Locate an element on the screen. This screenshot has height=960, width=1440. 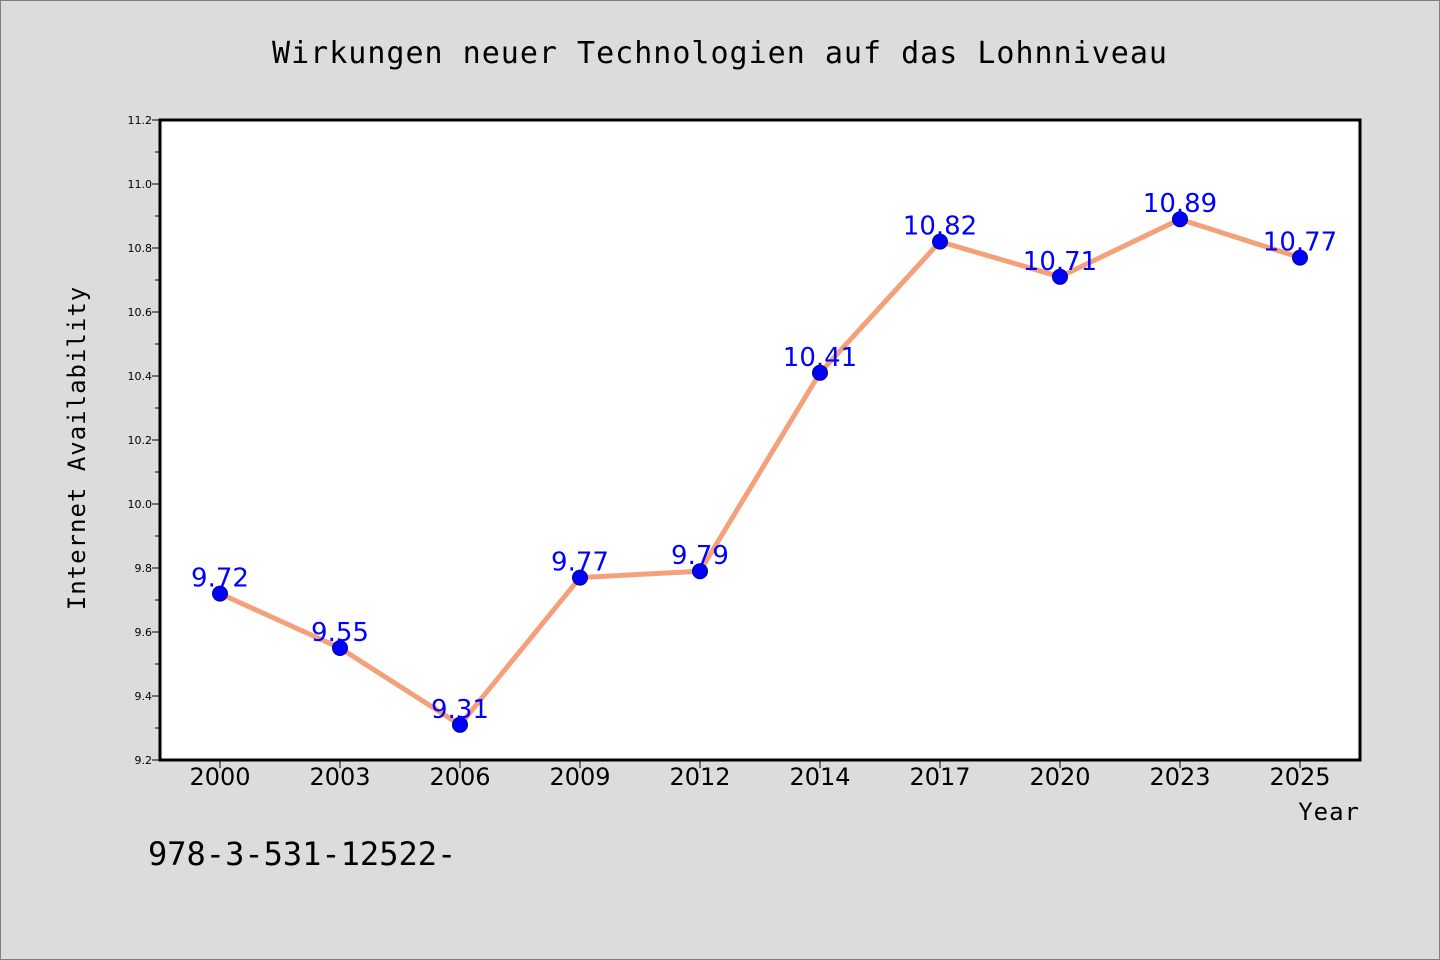
y-axis: 9.2 9.4 9.6 9.8 10.0 10.2 10.4 10.6 10.8 11.0 11.2 is located at coordinates (144, 440).